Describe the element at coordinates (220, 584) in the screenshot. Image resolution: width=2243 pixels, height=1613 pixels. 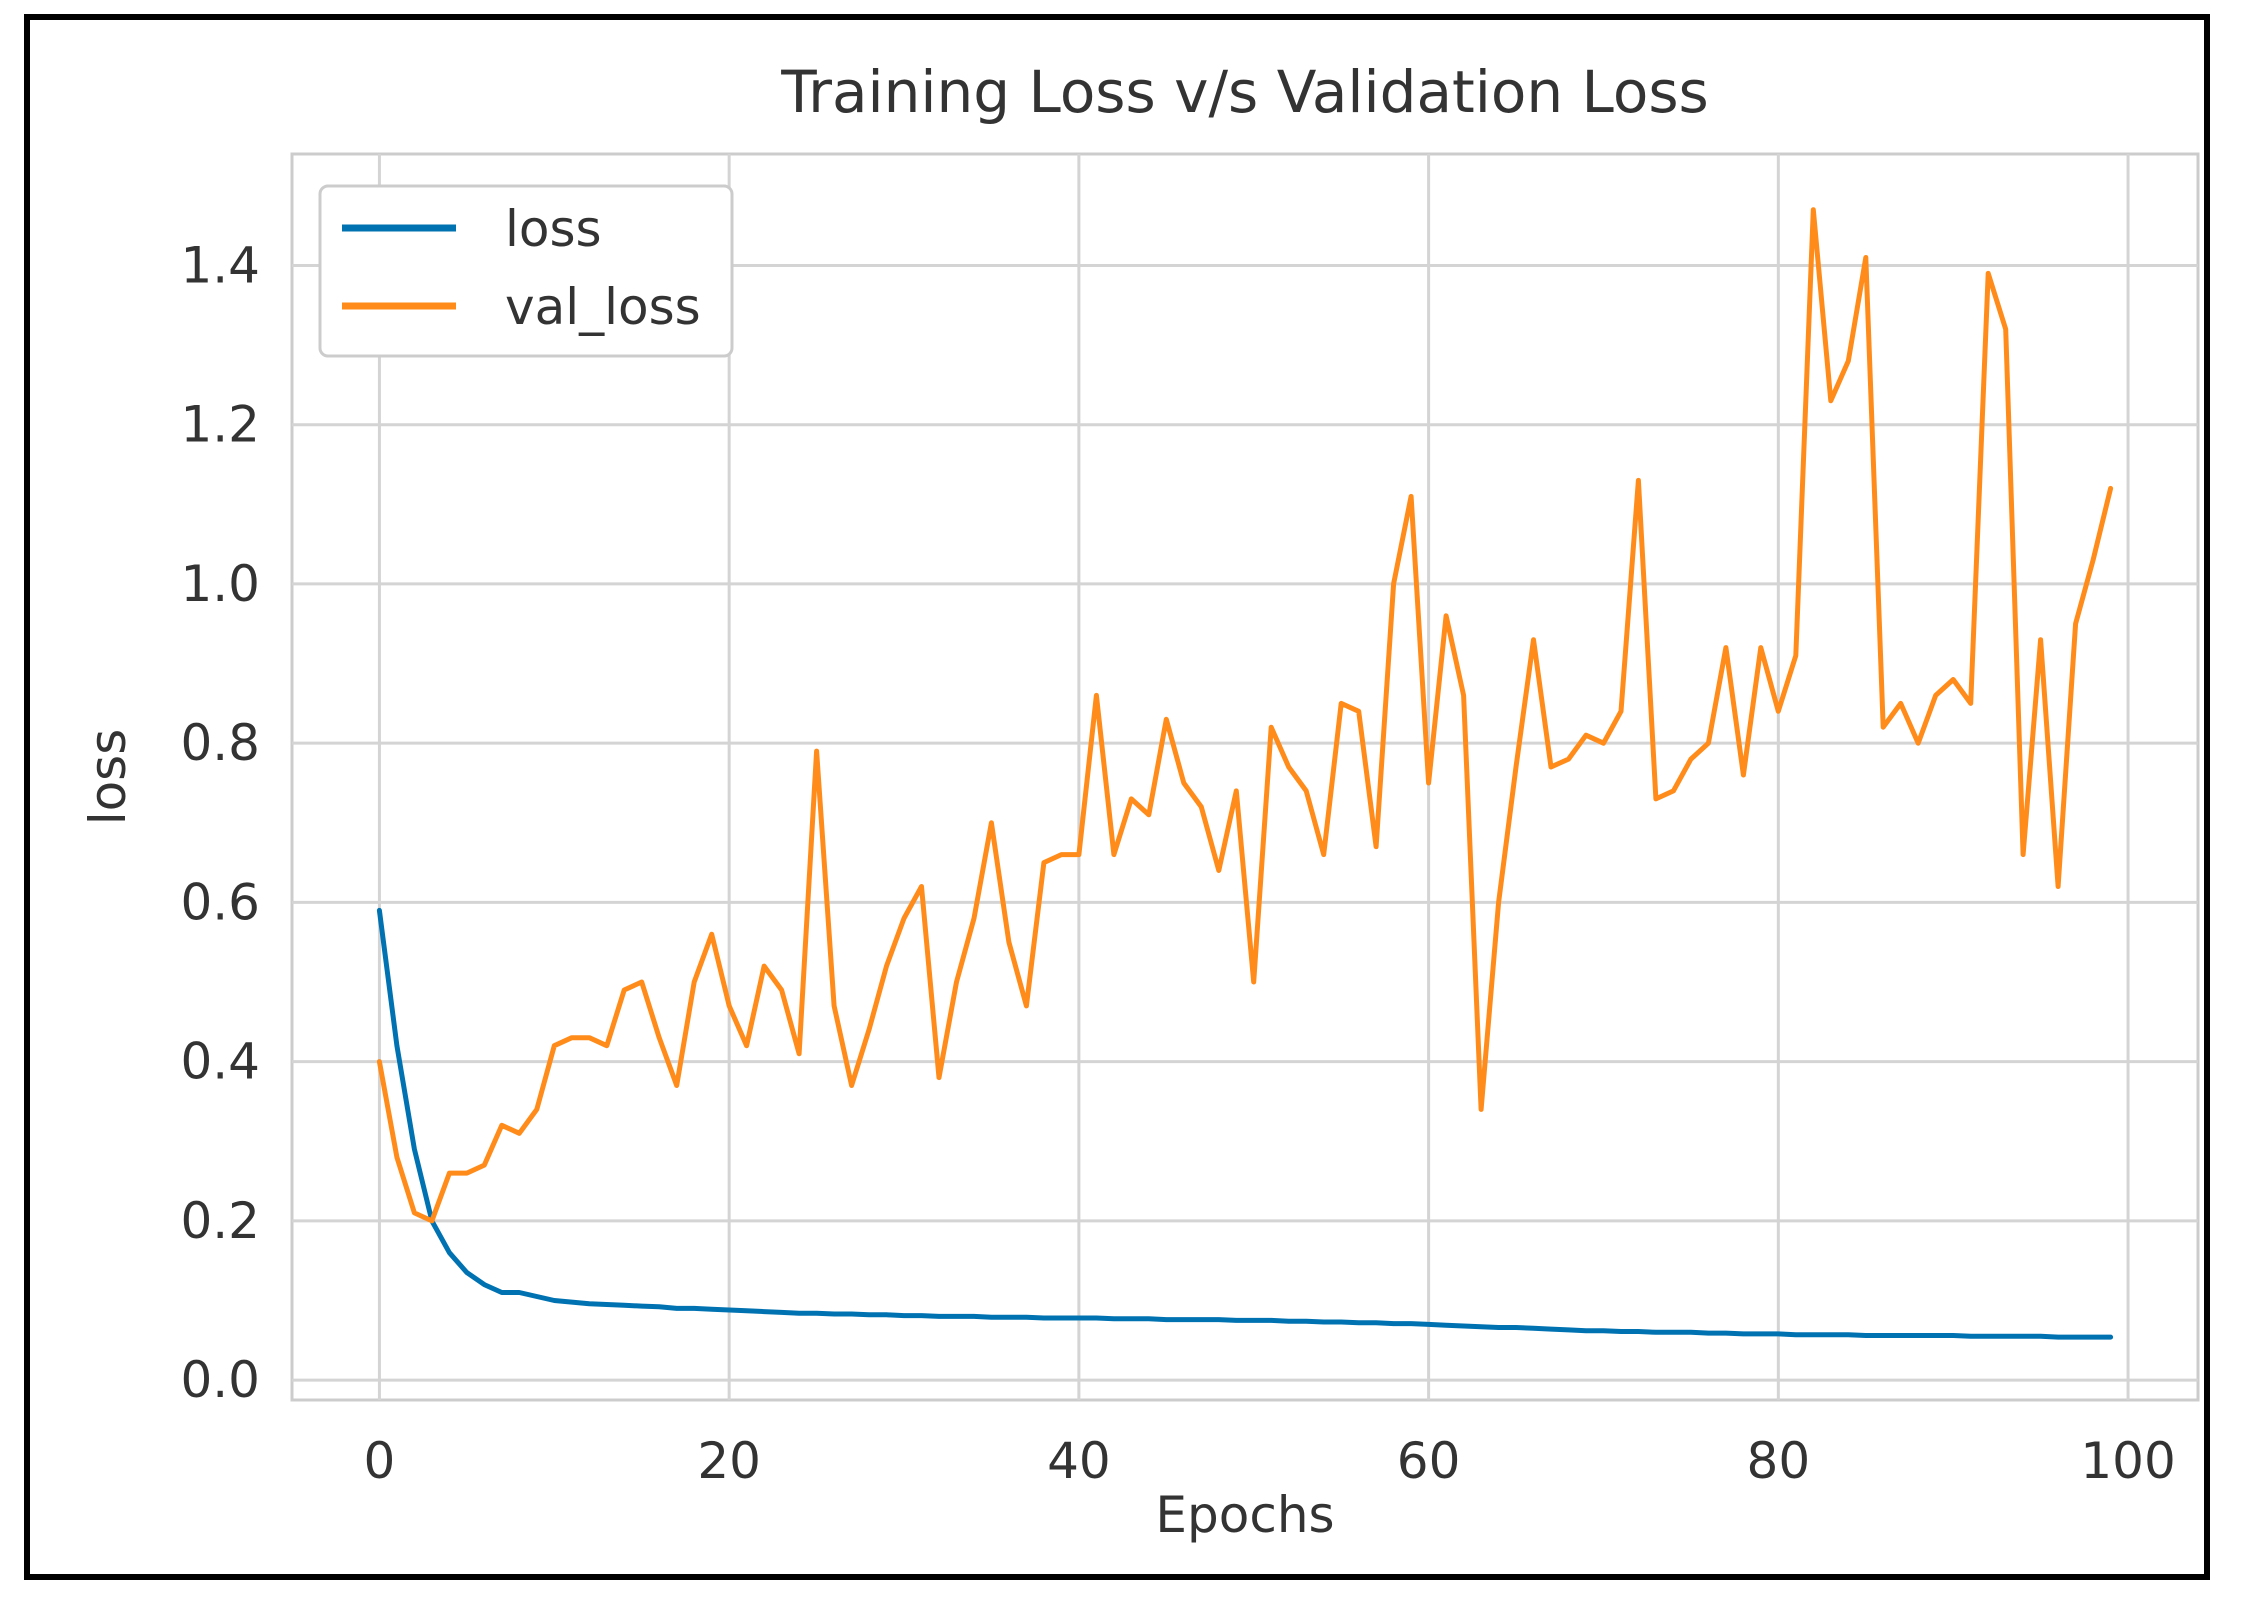
I see `y-tick-label: 1.0` at that location.